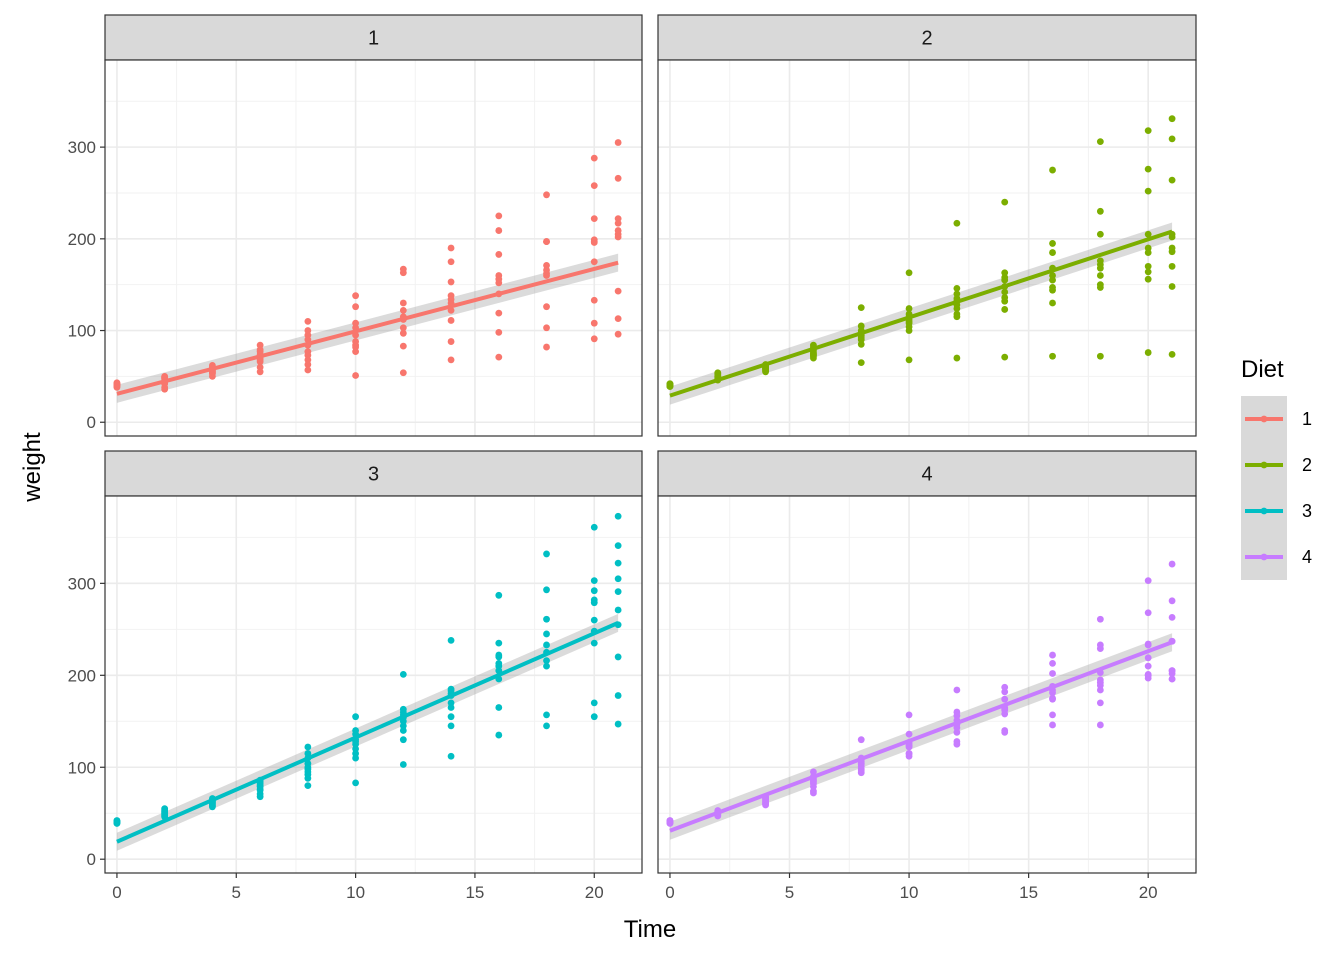 The height and width of the screenshot is (960, 1344). I want to click on legend-key-point, so click(1264, 419).